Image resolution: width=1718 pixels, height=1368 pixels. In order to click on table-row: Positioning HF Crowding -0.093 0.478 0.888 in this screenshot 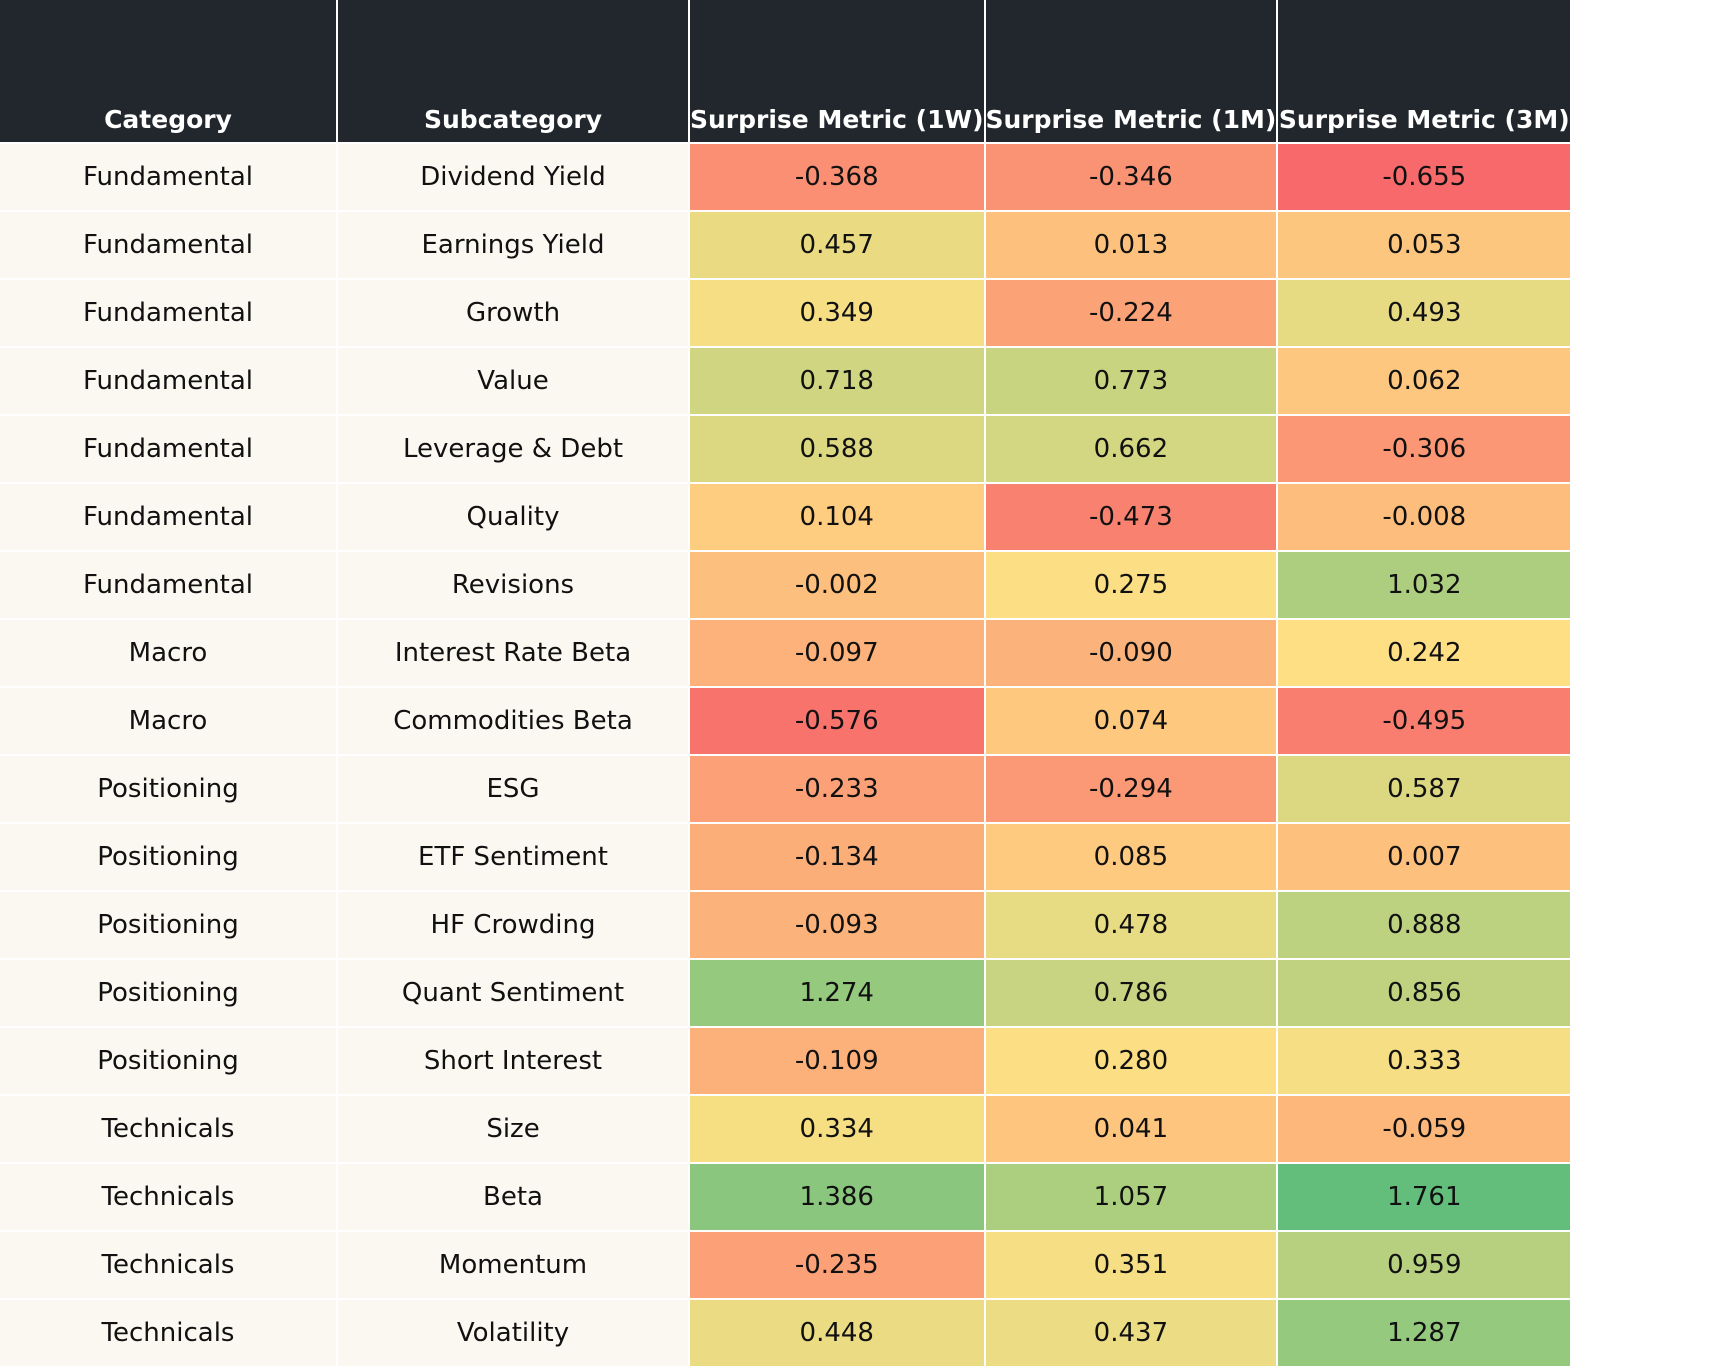, I will do `click(785, 925)`.